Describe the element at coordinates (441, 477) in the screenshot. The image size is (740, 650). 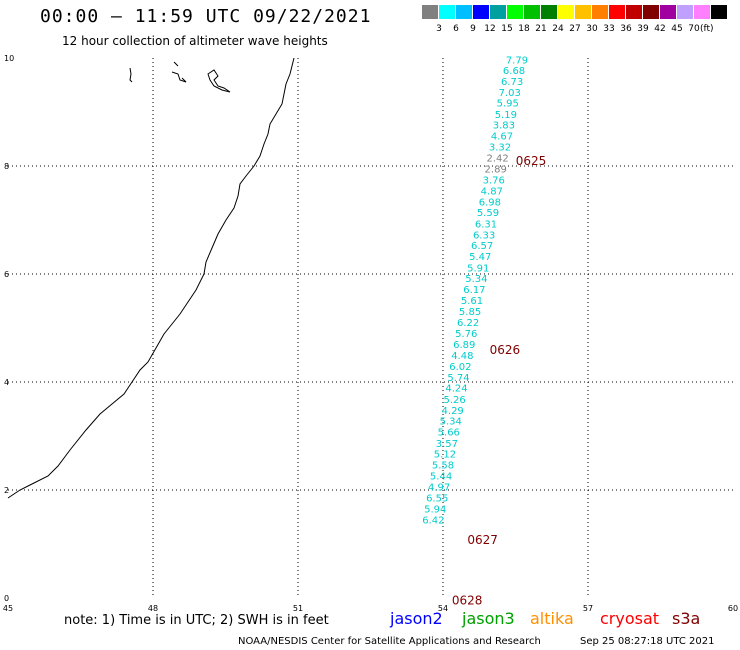
I see `wave-height-value: 5.44` at that location.